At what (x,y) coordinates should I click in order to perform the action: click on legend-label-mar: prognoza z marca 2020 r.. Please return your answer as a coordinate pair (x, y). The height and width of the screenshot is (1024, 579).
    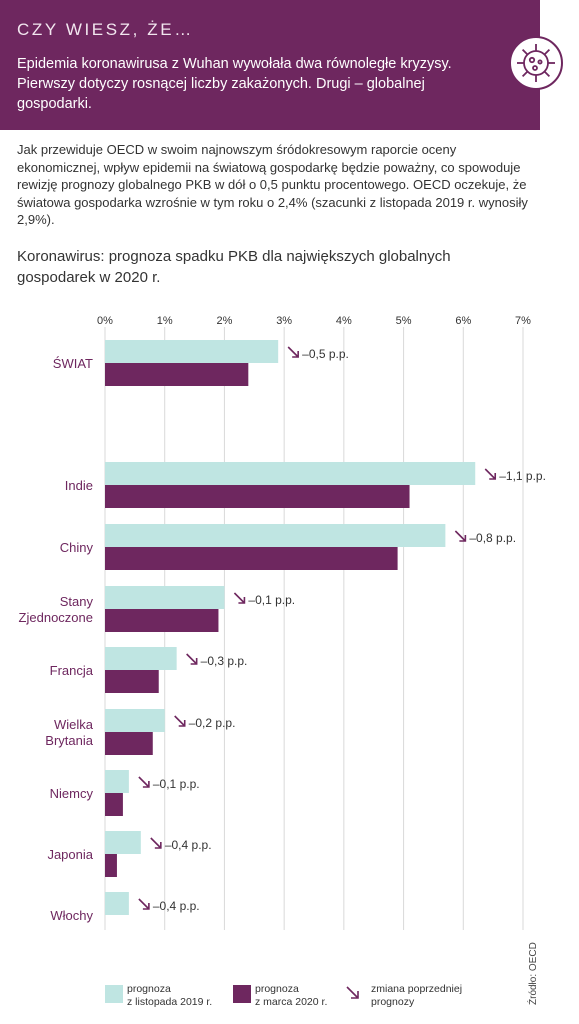
    Looking at the image, I should click on (310, 995).